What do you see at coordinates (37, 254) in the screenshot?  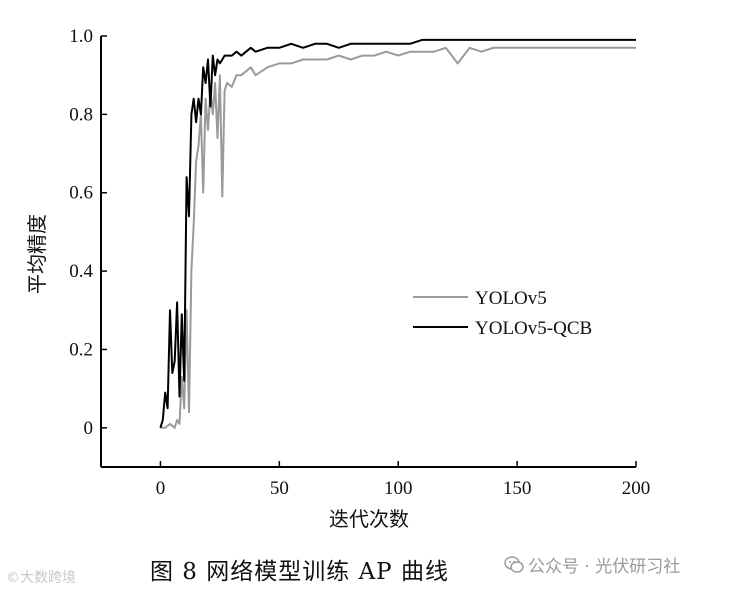 I see `y-axis-title: 平均精度` at bounding box center [37, 254].